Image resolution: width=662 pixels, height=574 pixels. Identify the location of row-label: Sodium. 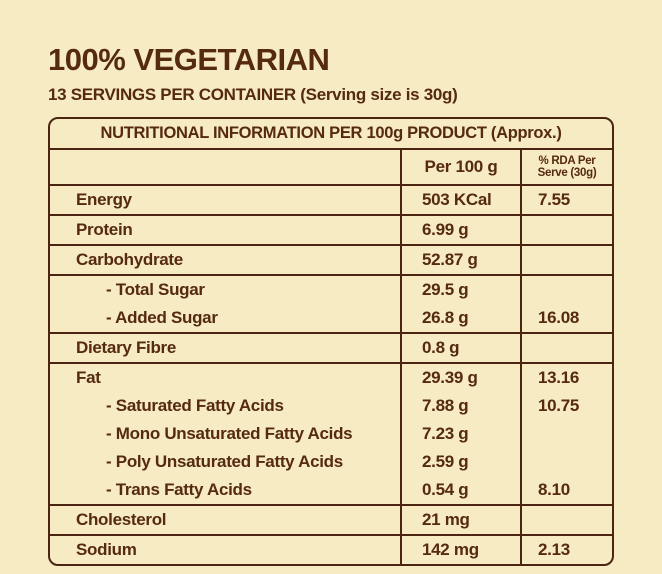
(106, 549).